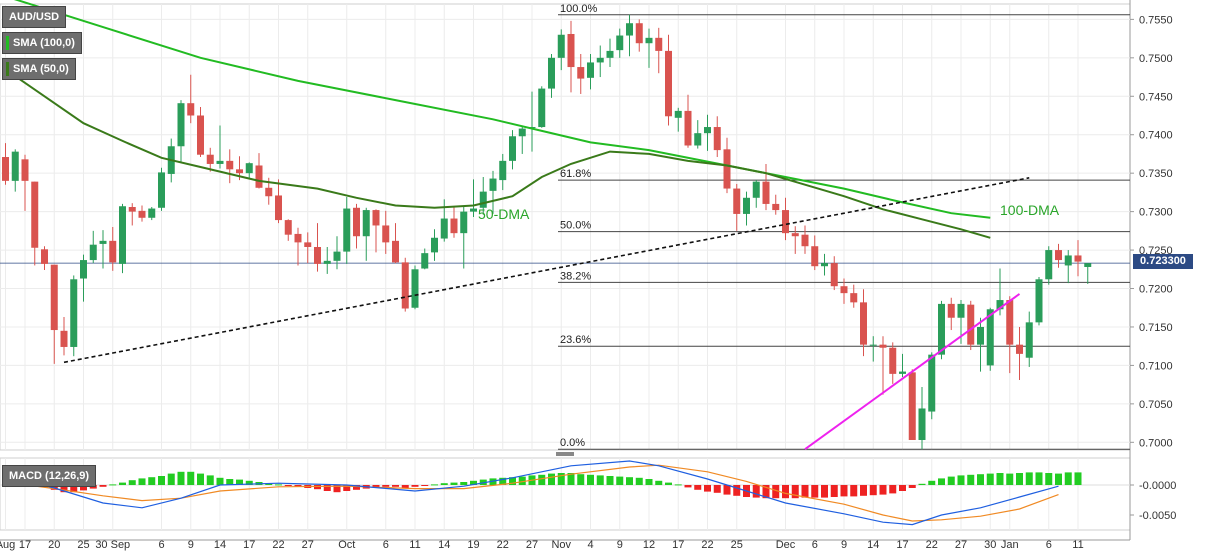  Describe the element at coordinates (575, 226) in the screenshot. I see `fib-label: 50.0%` at that location.